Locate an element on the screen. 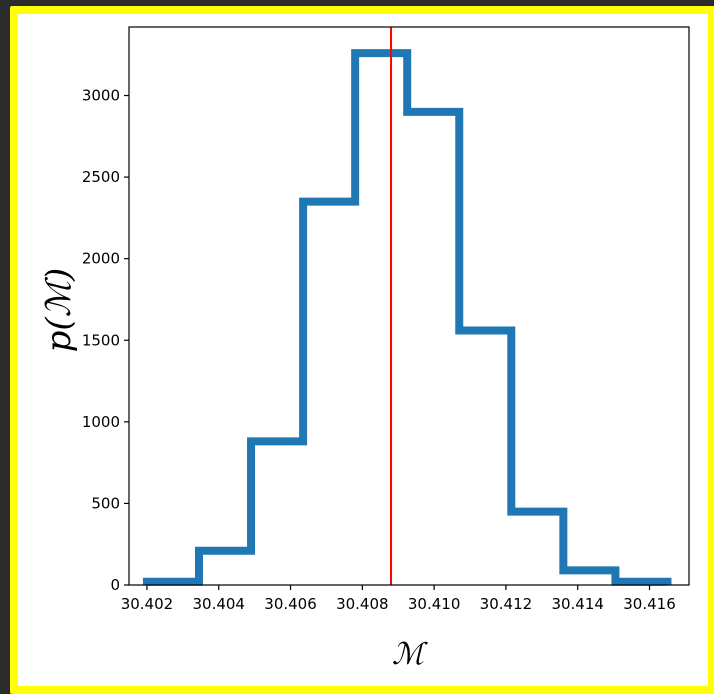  x-tick-label: 30.410 is located at coordinates (434, 604).